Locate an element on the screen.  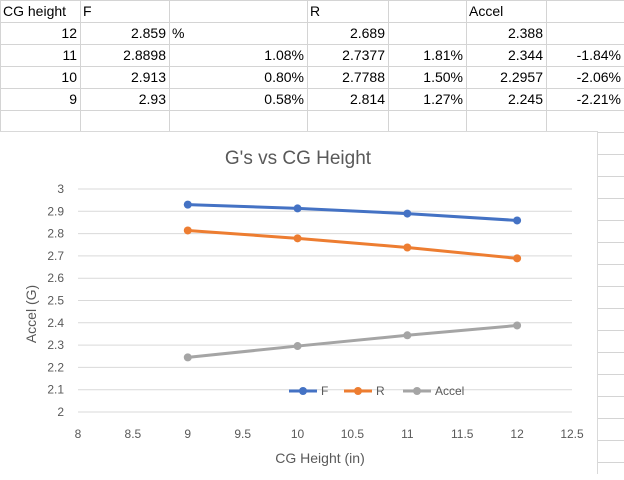
cell-r: 2.7788 is located at coordinates (363, 77).